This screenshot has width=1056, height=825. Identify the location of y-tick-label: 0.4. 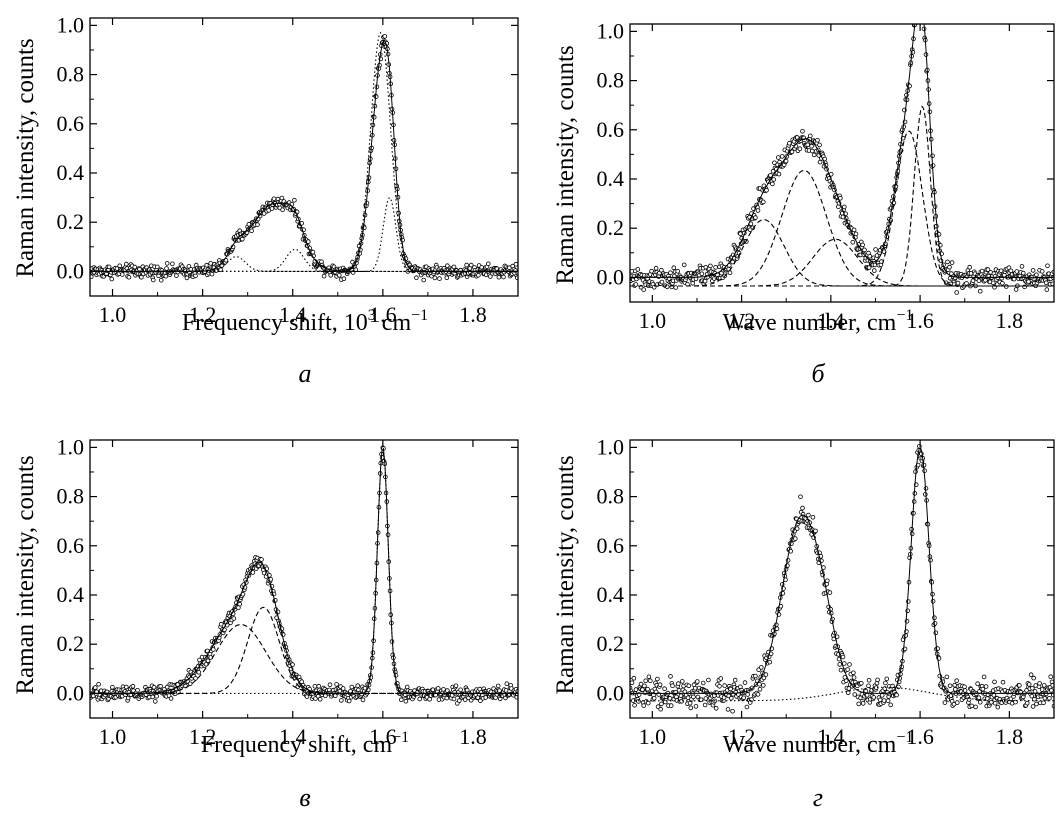
(611, 594).